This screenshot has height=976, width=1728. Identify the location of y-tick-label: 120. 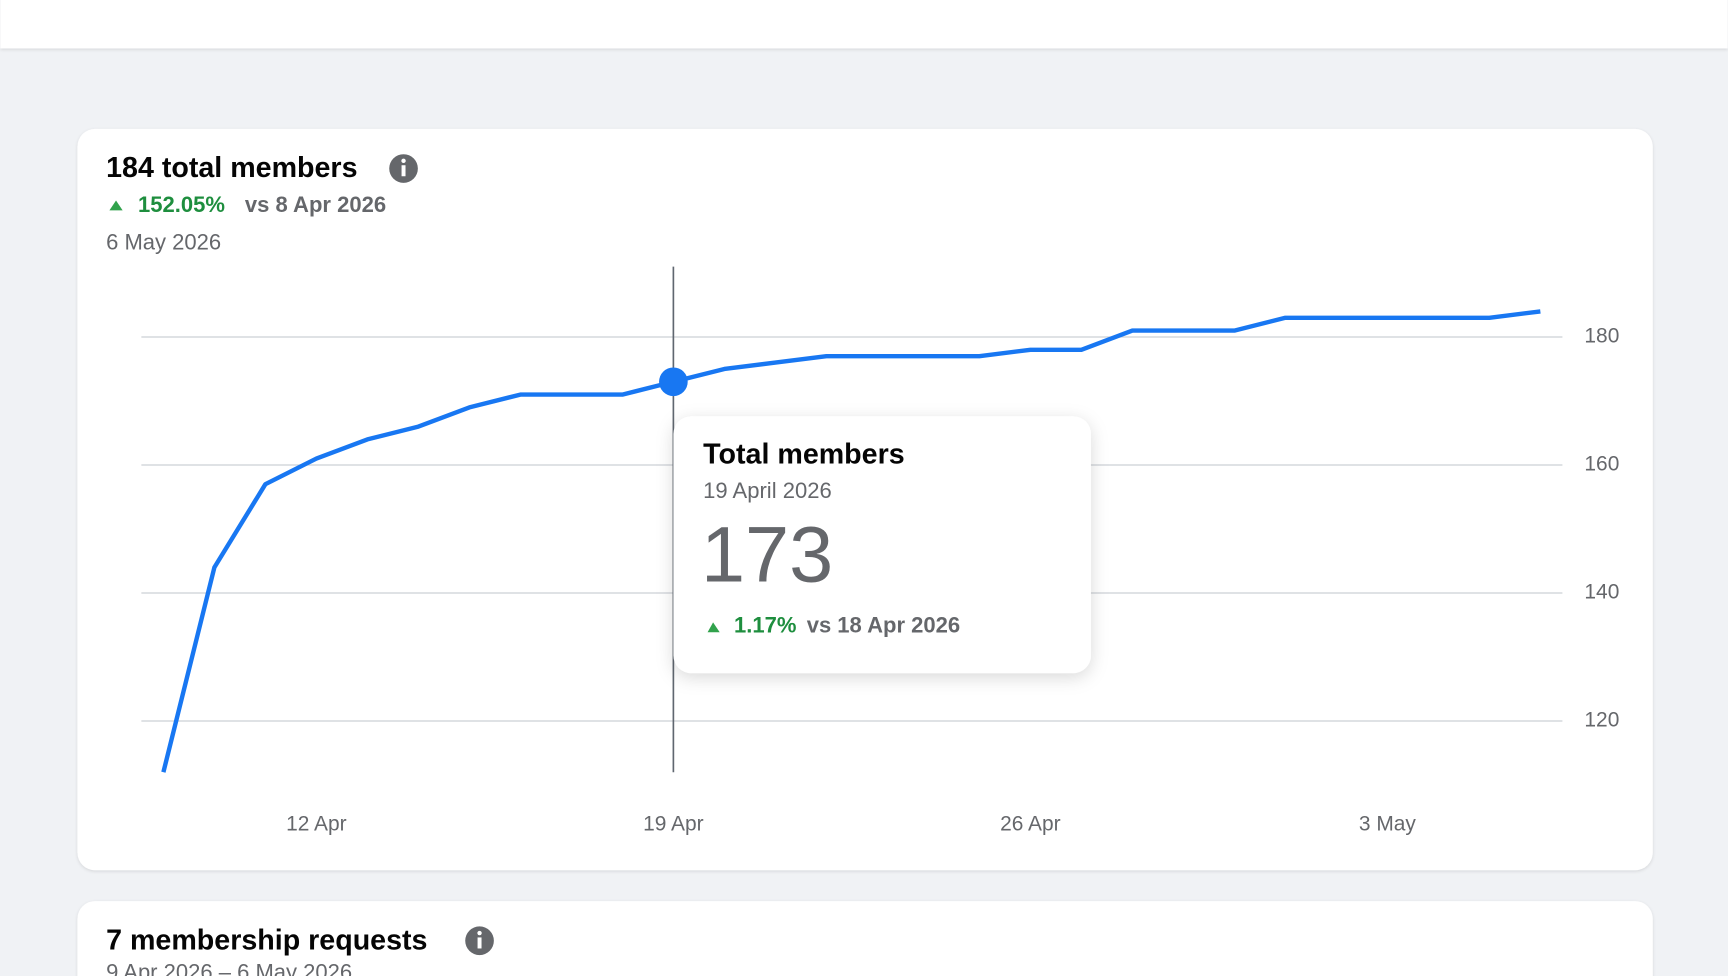
(1601, 720).